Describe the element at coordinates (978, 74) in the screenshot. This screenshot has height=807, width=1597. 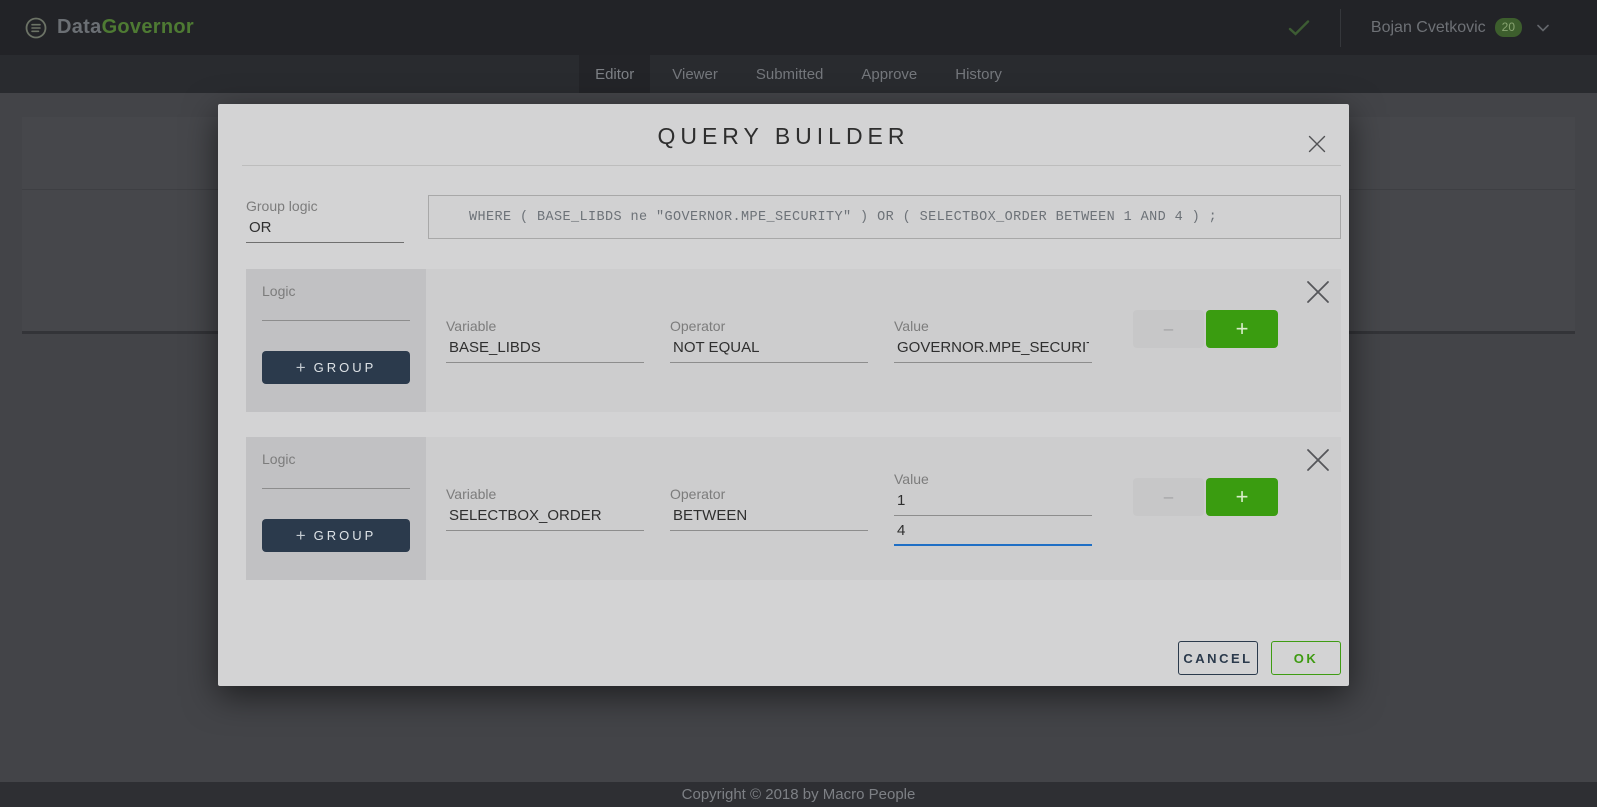
I see `tab-history: History` at that location.